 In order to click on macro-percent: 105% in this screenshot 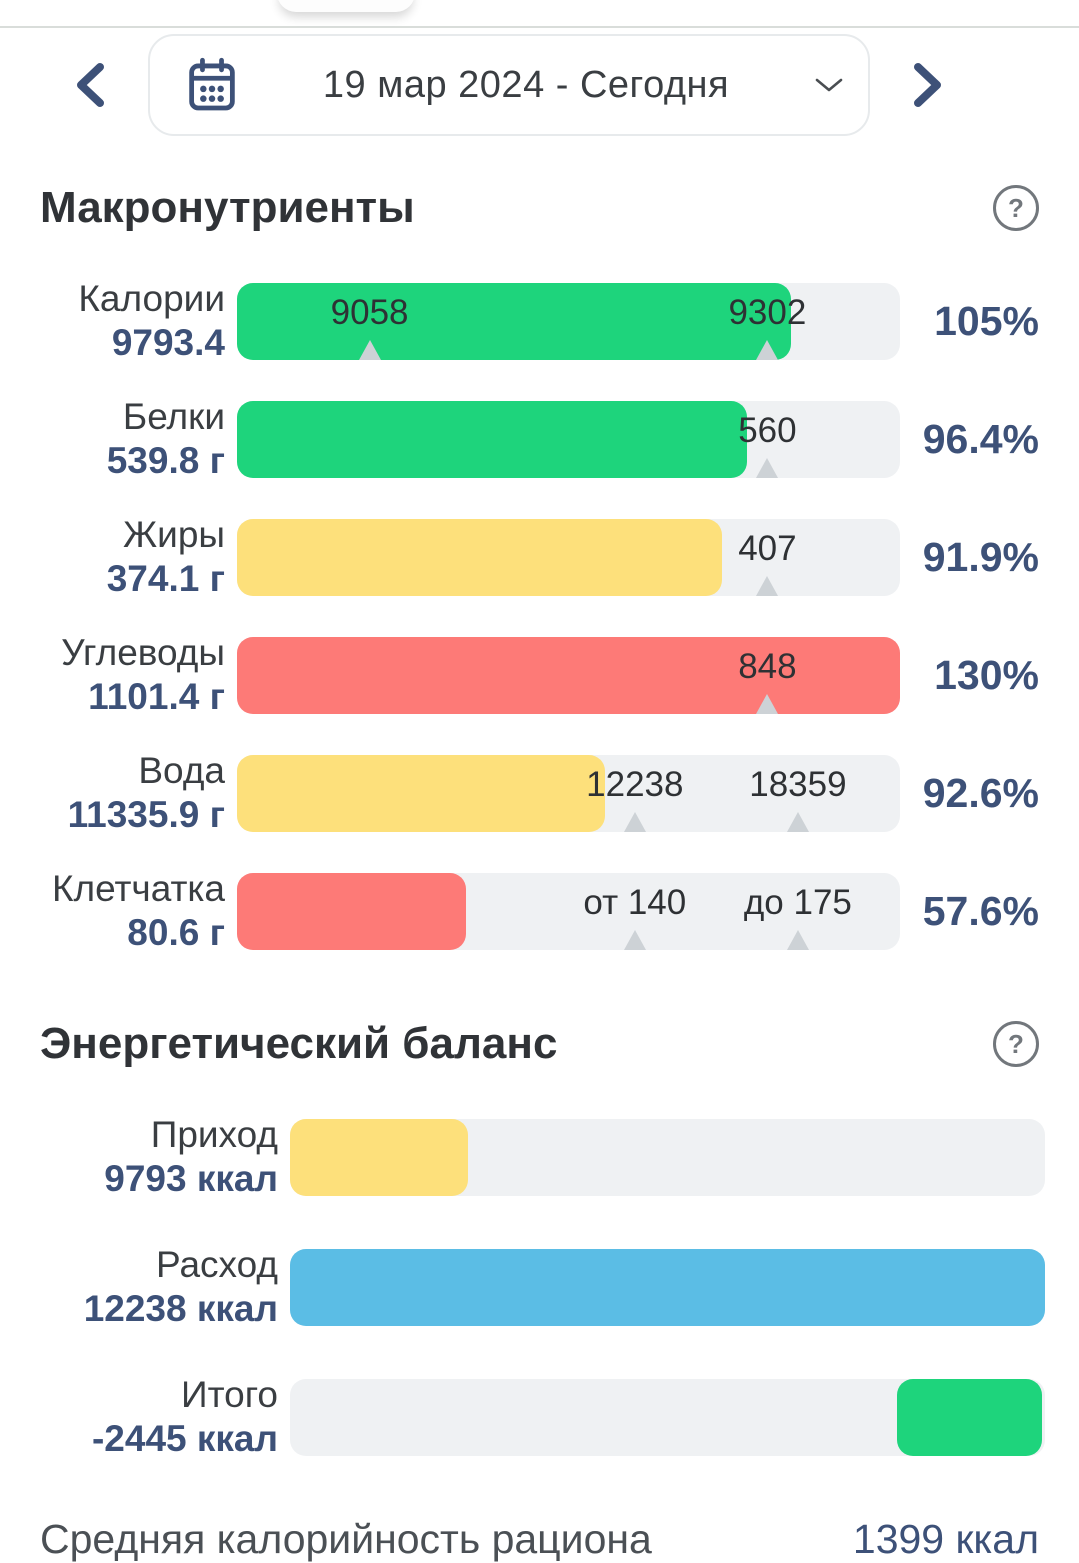, I will do `click(986, 320)`.